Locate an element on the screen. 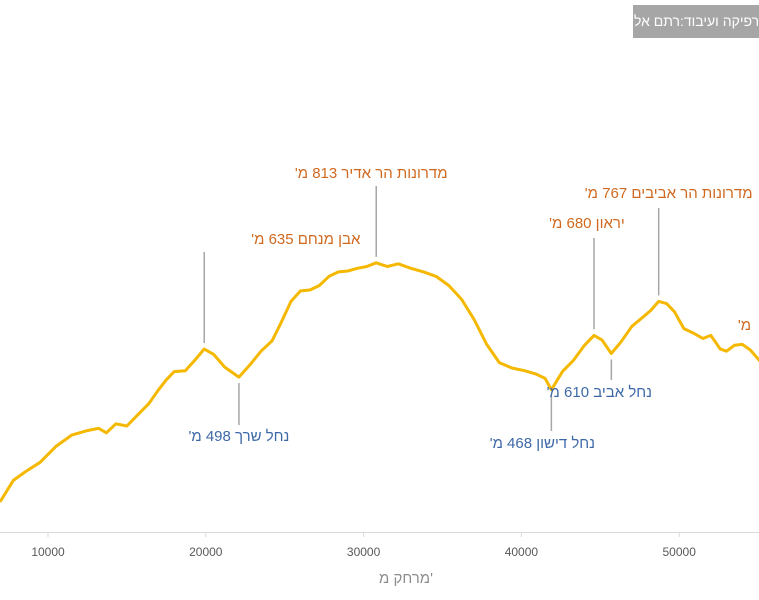 This screenshot has width=759, height=600. credit-text: גרפיקה ועיבוד:רתם אלינסון is located at coordinates (696, 21).